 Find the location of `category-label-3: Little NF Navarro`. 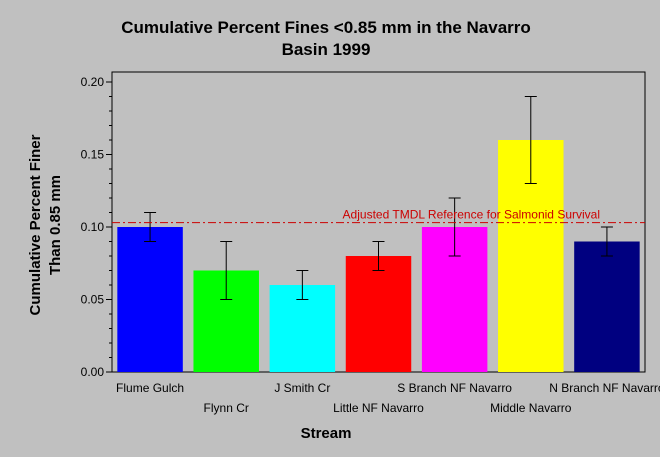

category-label-3: Little NF Navarro is located at coordinates (378, 408).